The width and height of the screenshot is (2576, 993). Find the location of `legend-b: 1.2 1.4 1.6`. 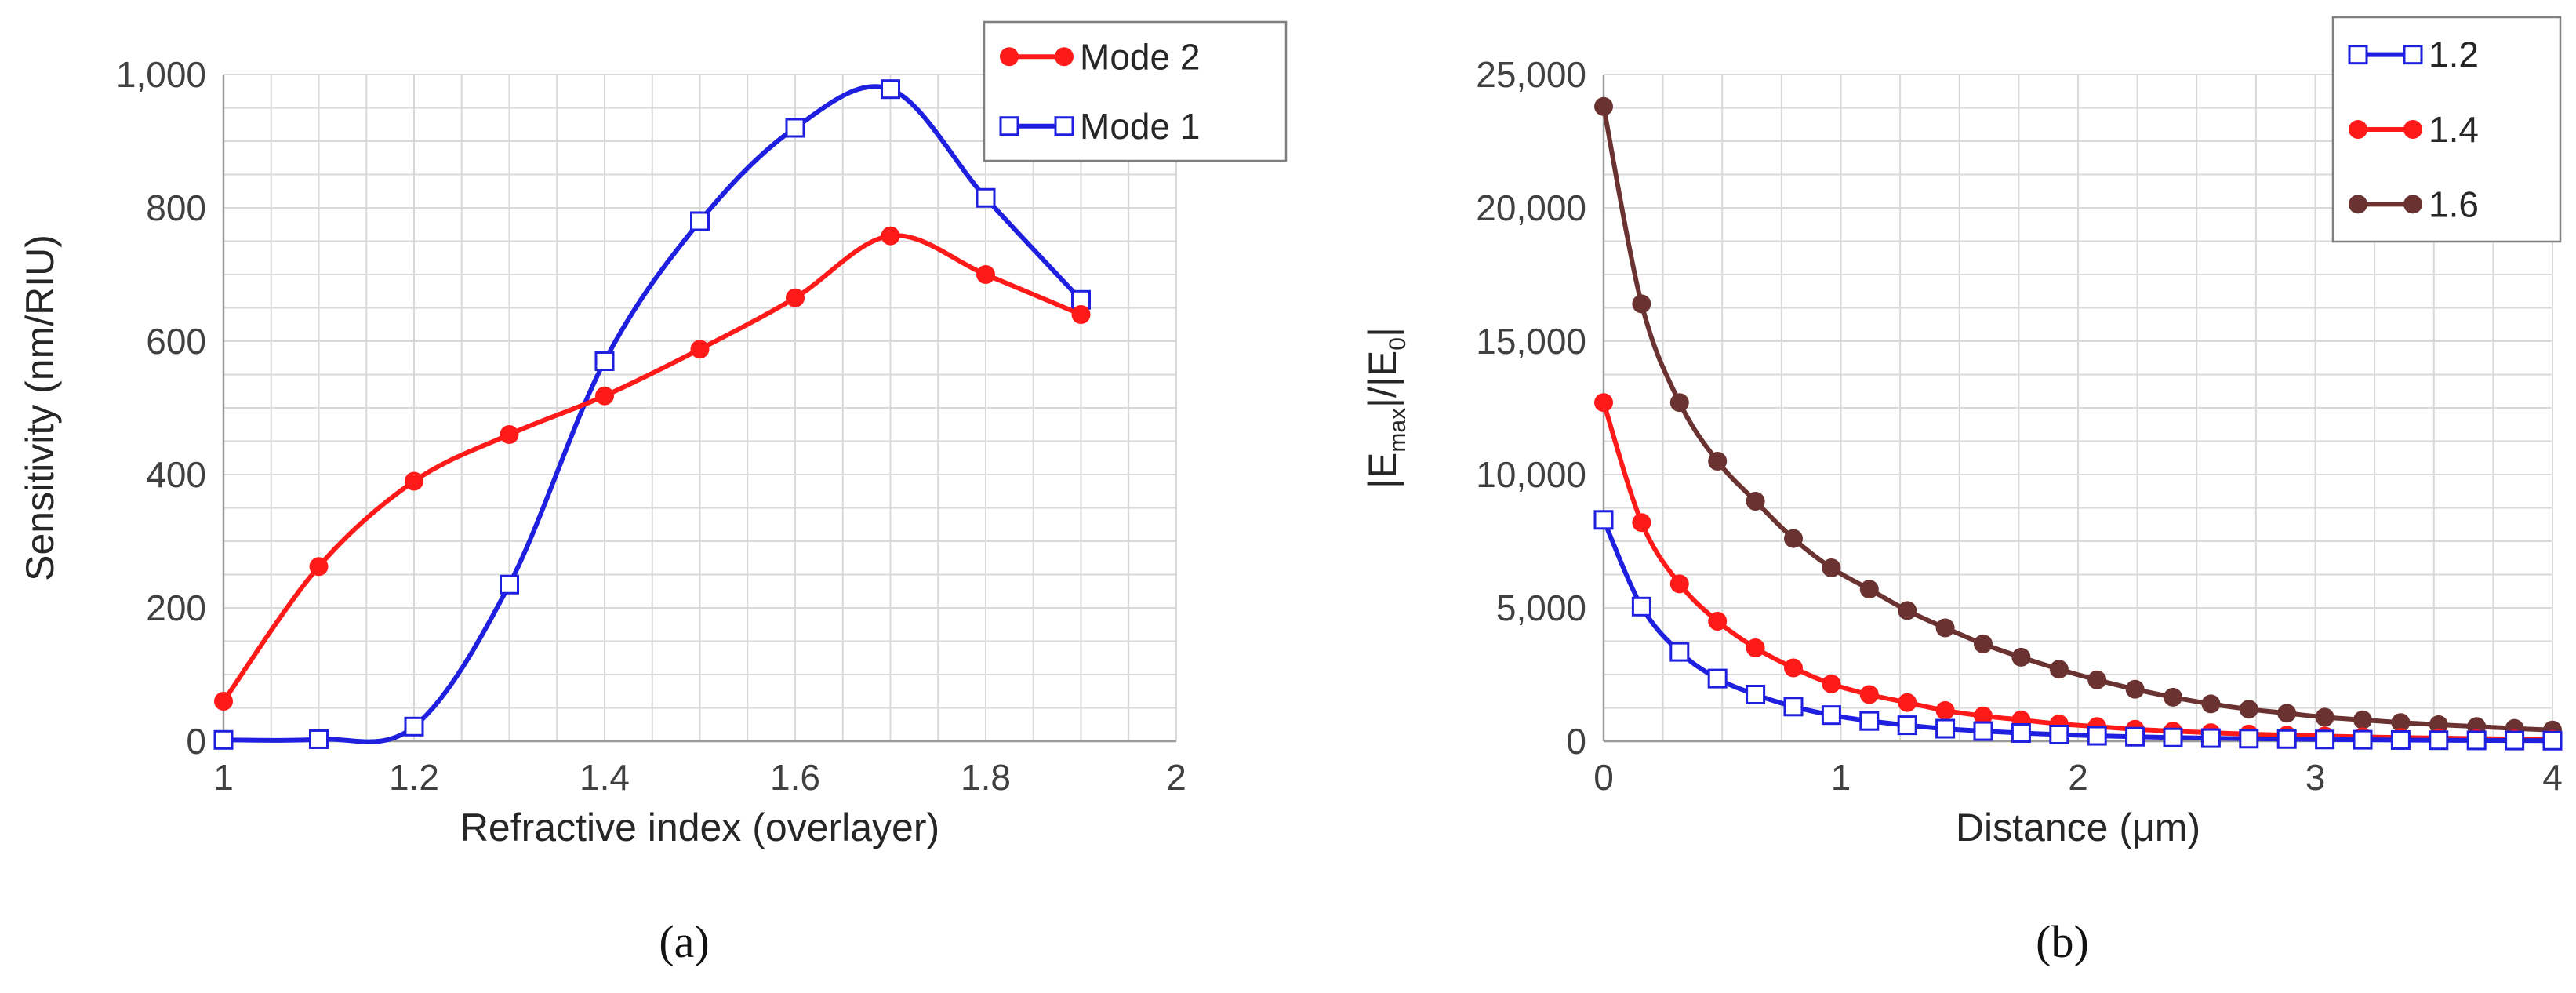

legend-b: 1.2 1.4 1.6 is located at coordinates (2446, 129).